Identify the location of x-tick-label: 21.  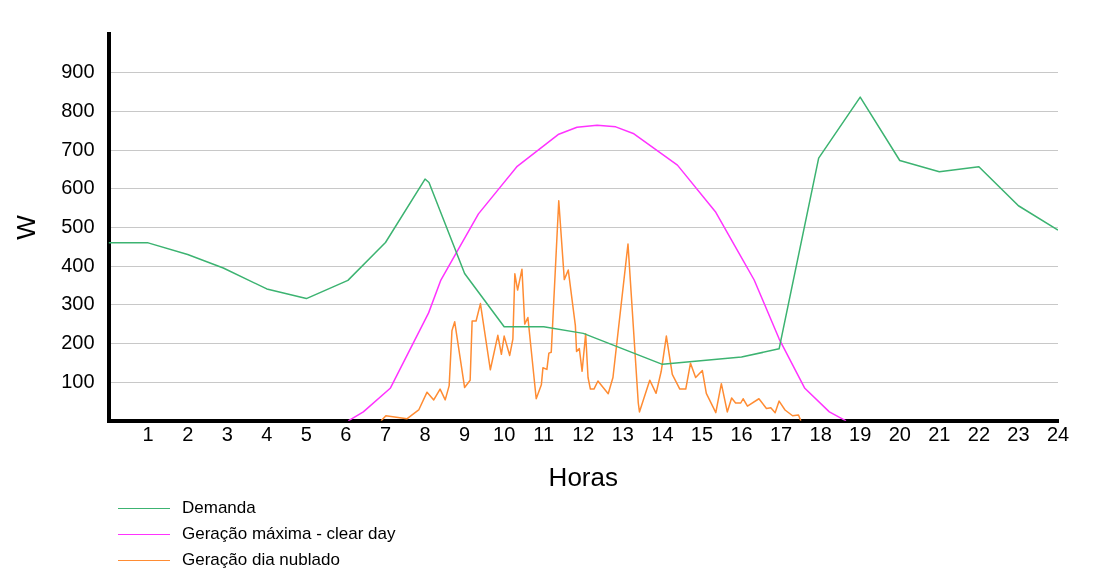
(939, 434).